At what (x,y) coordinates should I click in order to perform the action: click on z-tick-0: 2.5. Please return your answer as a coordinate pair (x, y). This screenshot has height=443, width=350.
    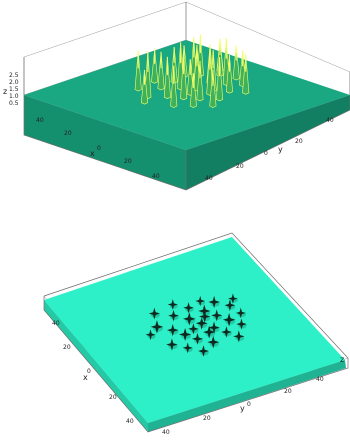
    Looking at the image, I should click on (14, 75).